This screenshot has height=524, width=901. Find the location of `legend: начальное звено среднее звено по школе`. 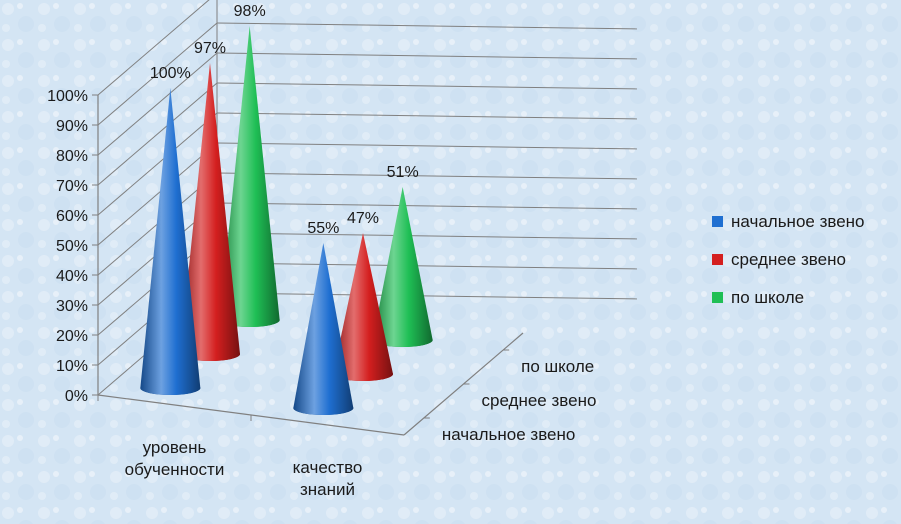

legend: начальное звено среднее звено по школе is located at coordinates (788, 259).